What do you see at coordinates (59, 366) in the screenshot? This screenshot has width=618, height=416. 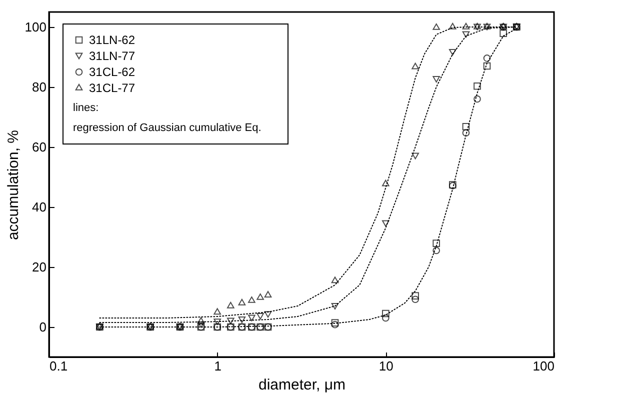 I see `x-tick-label: 0.1` at bounding box center [59, 366].